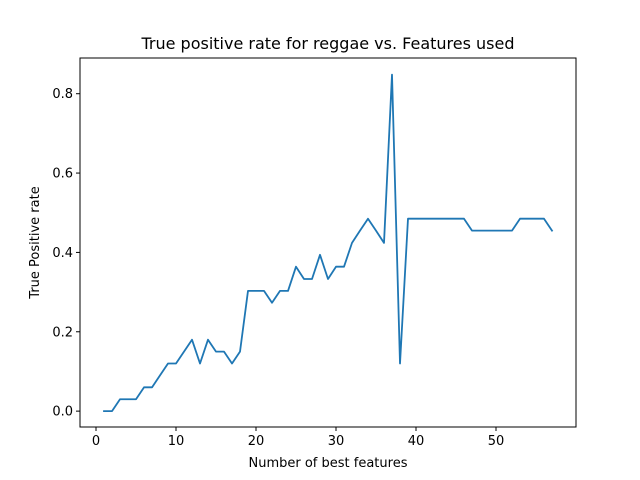 Image resolution: width=640 pixels, height=480 pixels. Describe the element at coordinates (328, 463) in the screenshot. I see `x-axis-label: Number of best features` at that location.